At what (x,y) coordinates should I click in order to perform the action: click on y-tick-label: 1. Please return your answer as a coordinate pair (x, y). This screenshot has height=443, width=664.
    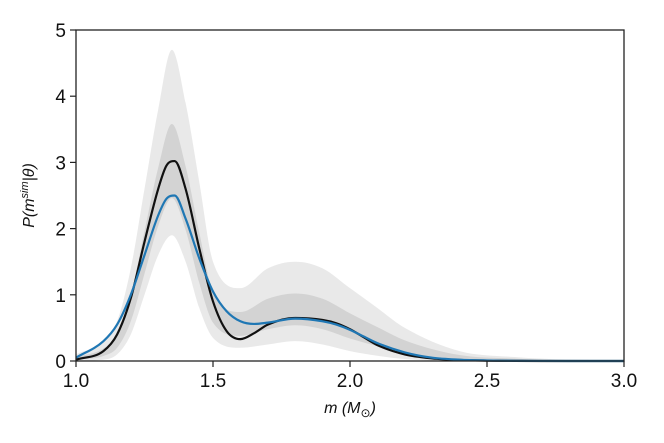
    Looking at the image, I should click on (60, 296).